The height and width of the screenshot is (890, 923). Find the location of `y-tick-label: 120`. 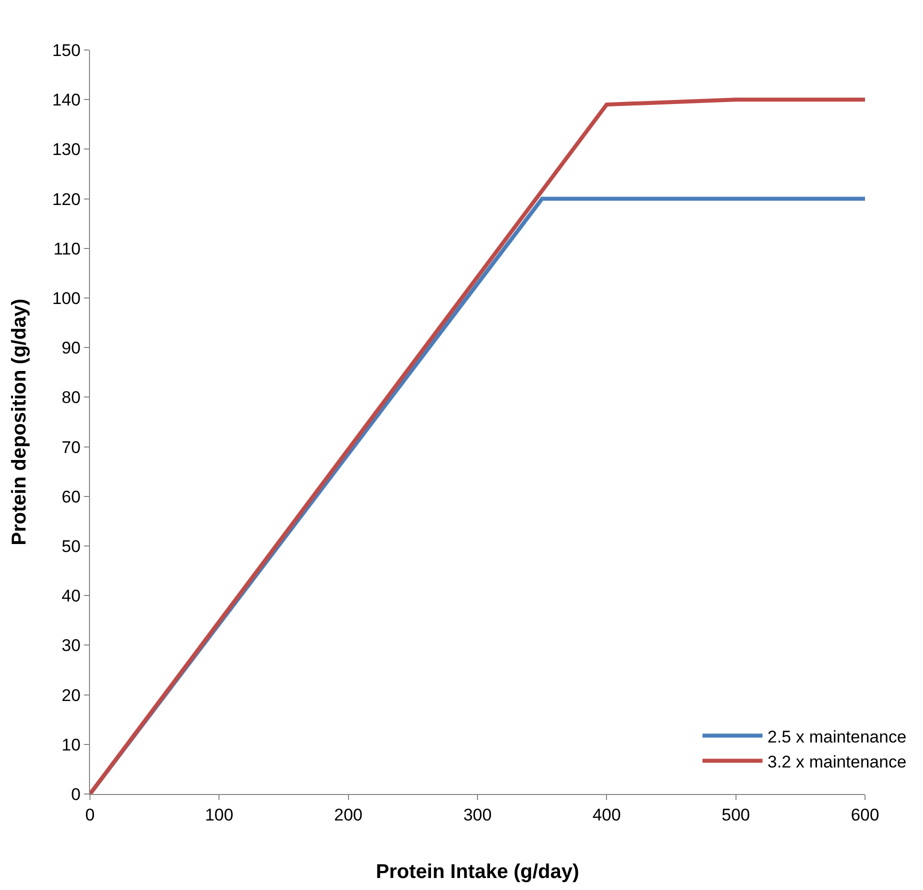

y-tick-label: 120 is located at coordinates (66, 199).